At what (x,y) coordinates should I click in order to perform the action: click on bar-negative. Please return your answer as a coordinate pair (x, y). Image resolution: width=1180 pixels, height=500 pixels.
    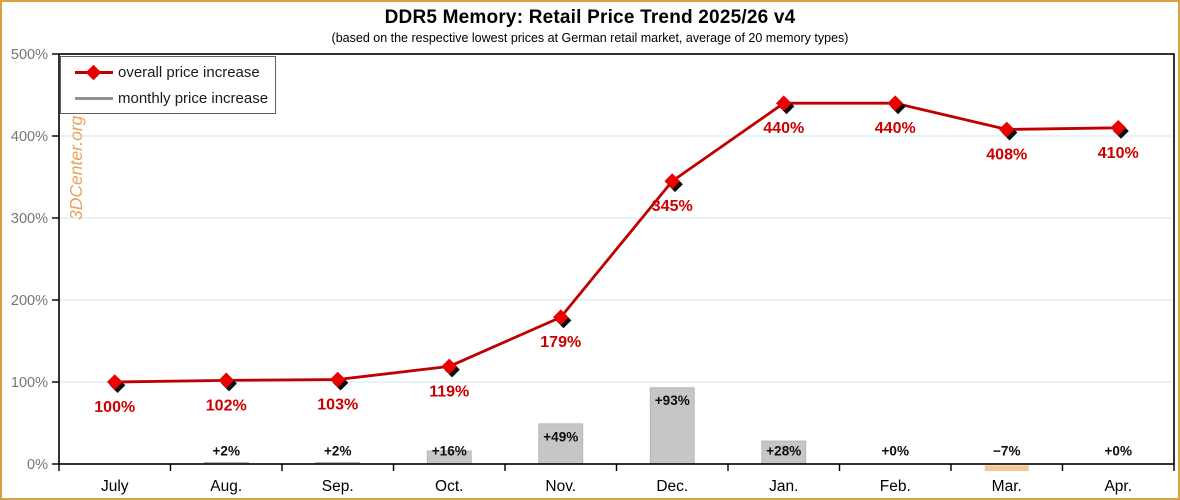
    Looking at the image, I should click on (1006, 468).